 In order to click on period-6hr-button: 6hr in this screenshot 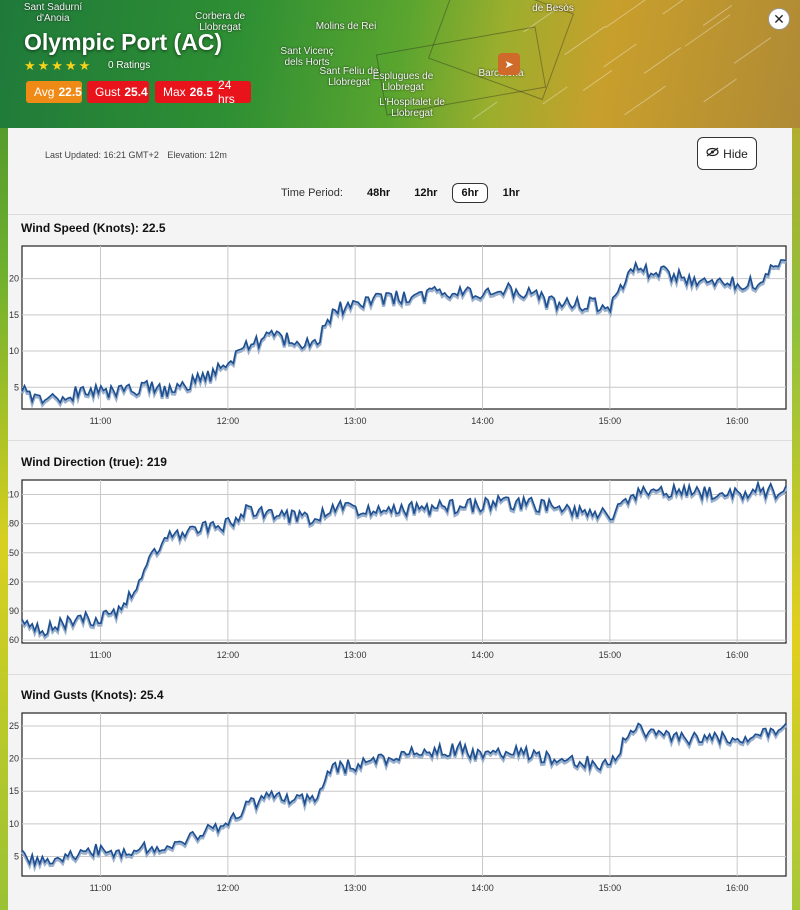, I will do `click(470, 193)`.